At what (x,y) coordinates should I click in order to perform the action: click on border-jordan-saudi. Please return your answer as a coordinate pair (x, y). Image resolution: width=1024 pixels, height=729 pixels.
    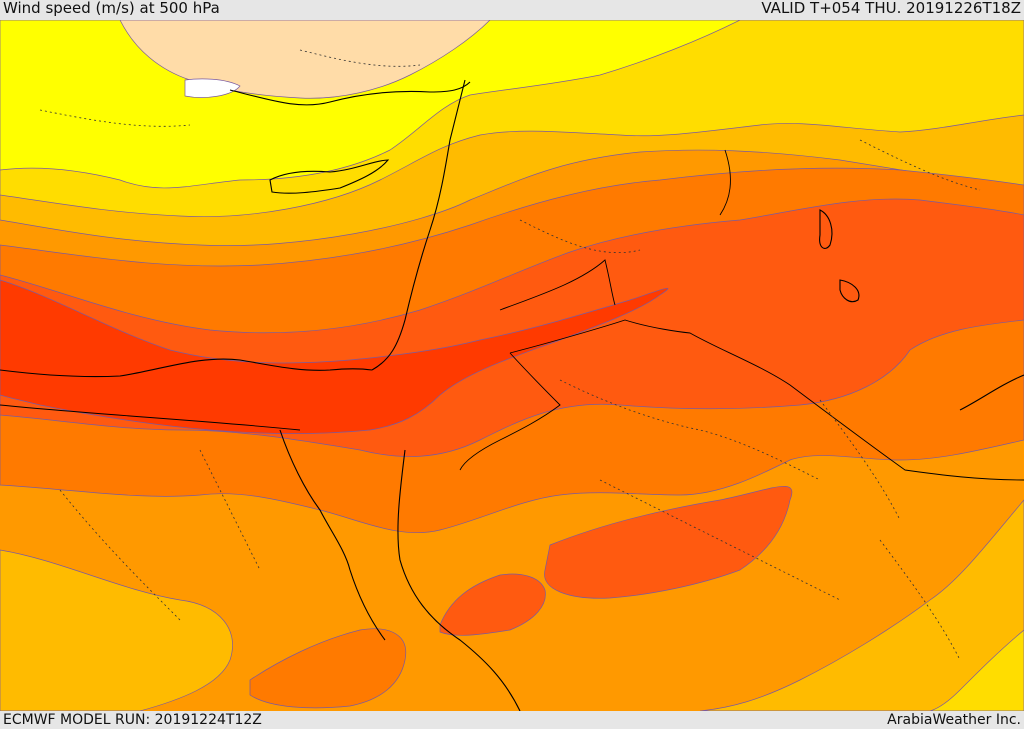
    Looking at the image, I should click on (510, 411).